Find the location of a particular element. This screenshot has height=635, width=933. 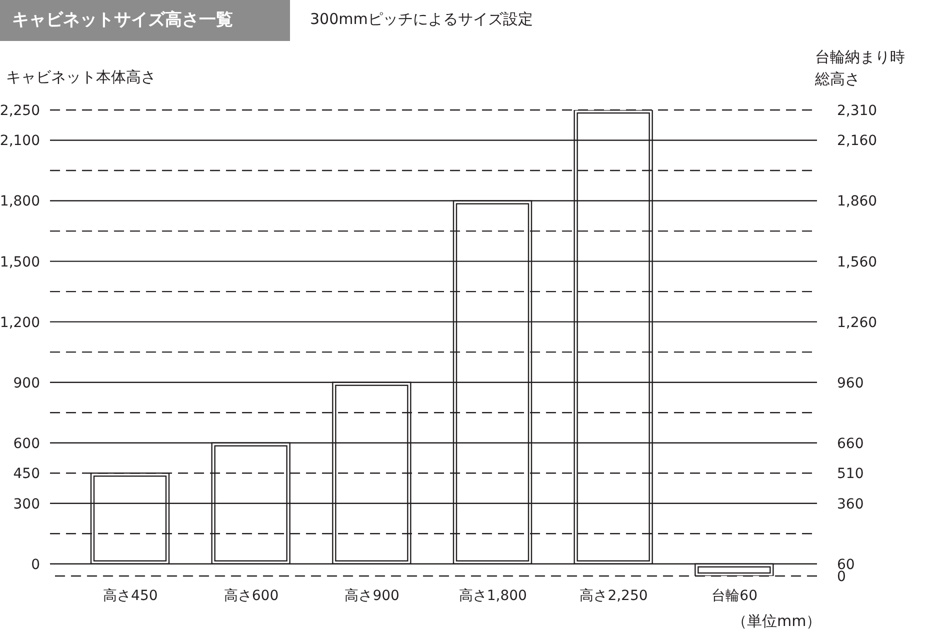

y-tick-label: 2,250 is located at coordinates (20, 110).